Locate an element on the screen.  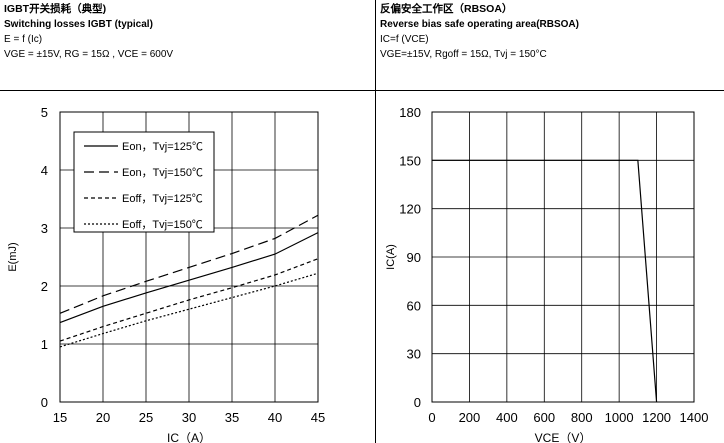
x-tick-label: 30 is located at coordinates (189, 417).